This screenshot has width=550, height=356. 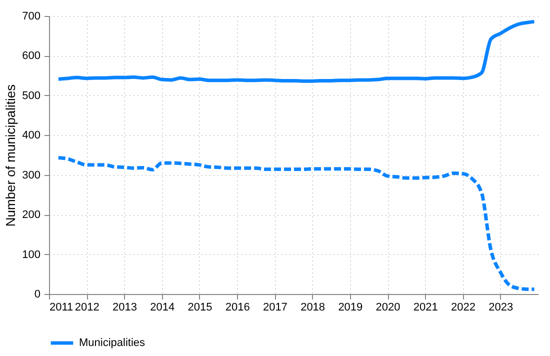 I want to click on y-tick-label: 500, so click(x=31, y=96).